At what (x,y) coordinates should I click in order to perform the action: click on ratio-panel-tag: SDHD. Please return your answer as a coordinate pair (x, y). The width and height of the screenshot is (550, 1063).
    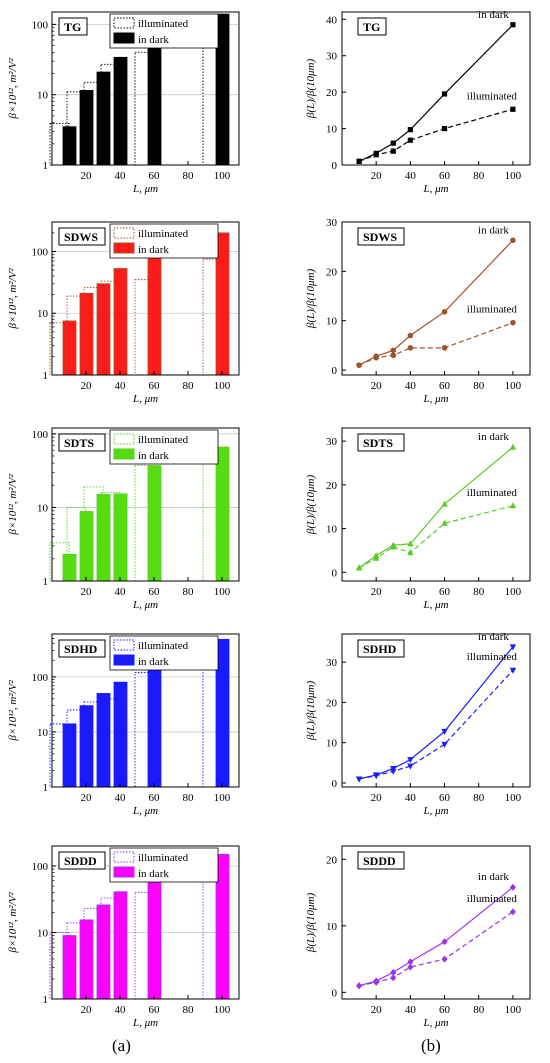
    Looking at the image, I should click on (380, 649).